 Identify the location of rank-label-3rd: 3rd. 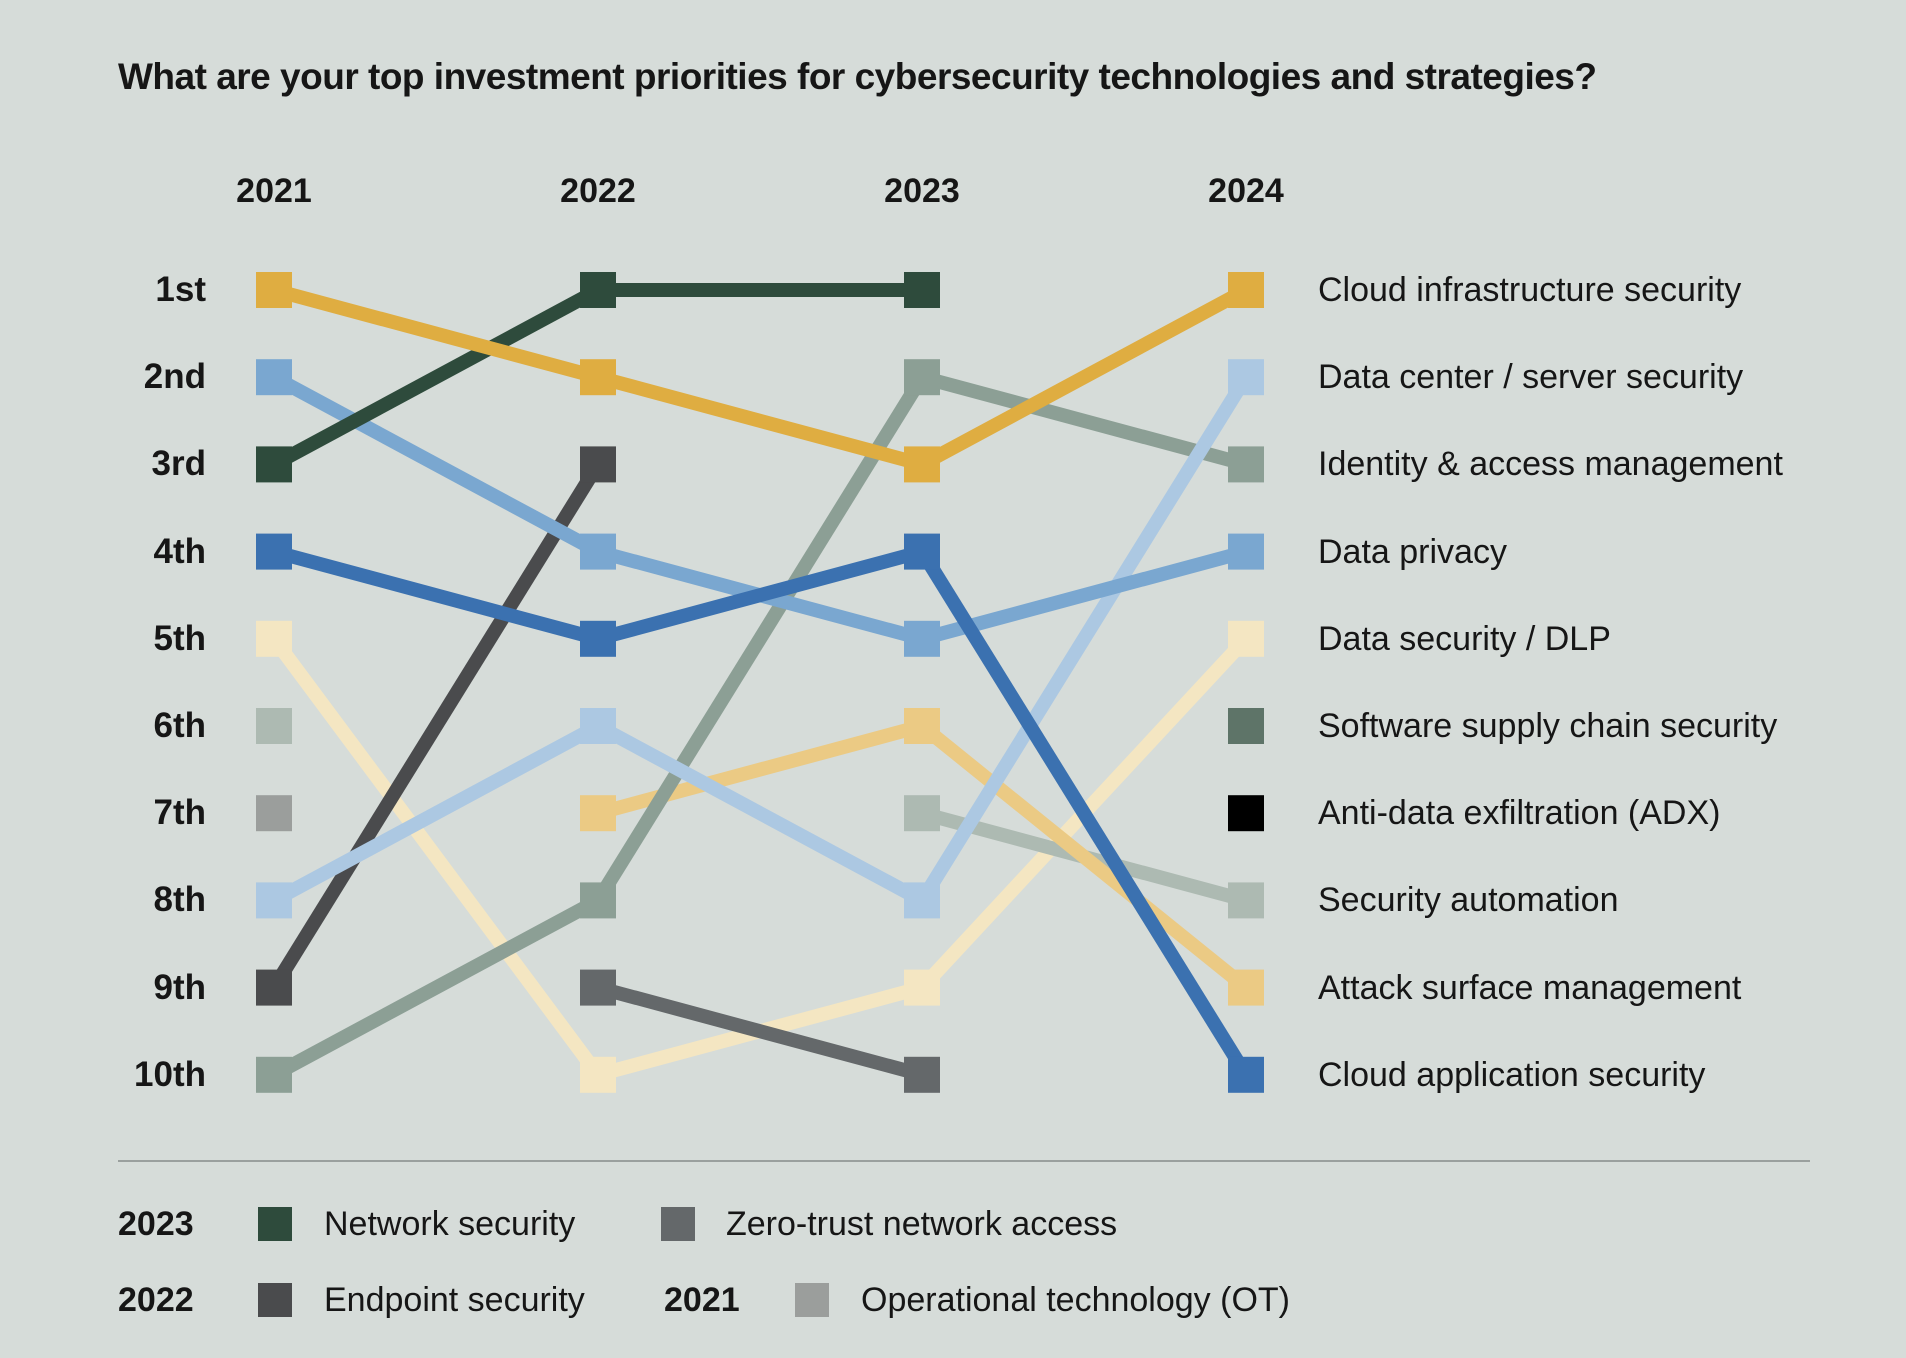
(178, 464).